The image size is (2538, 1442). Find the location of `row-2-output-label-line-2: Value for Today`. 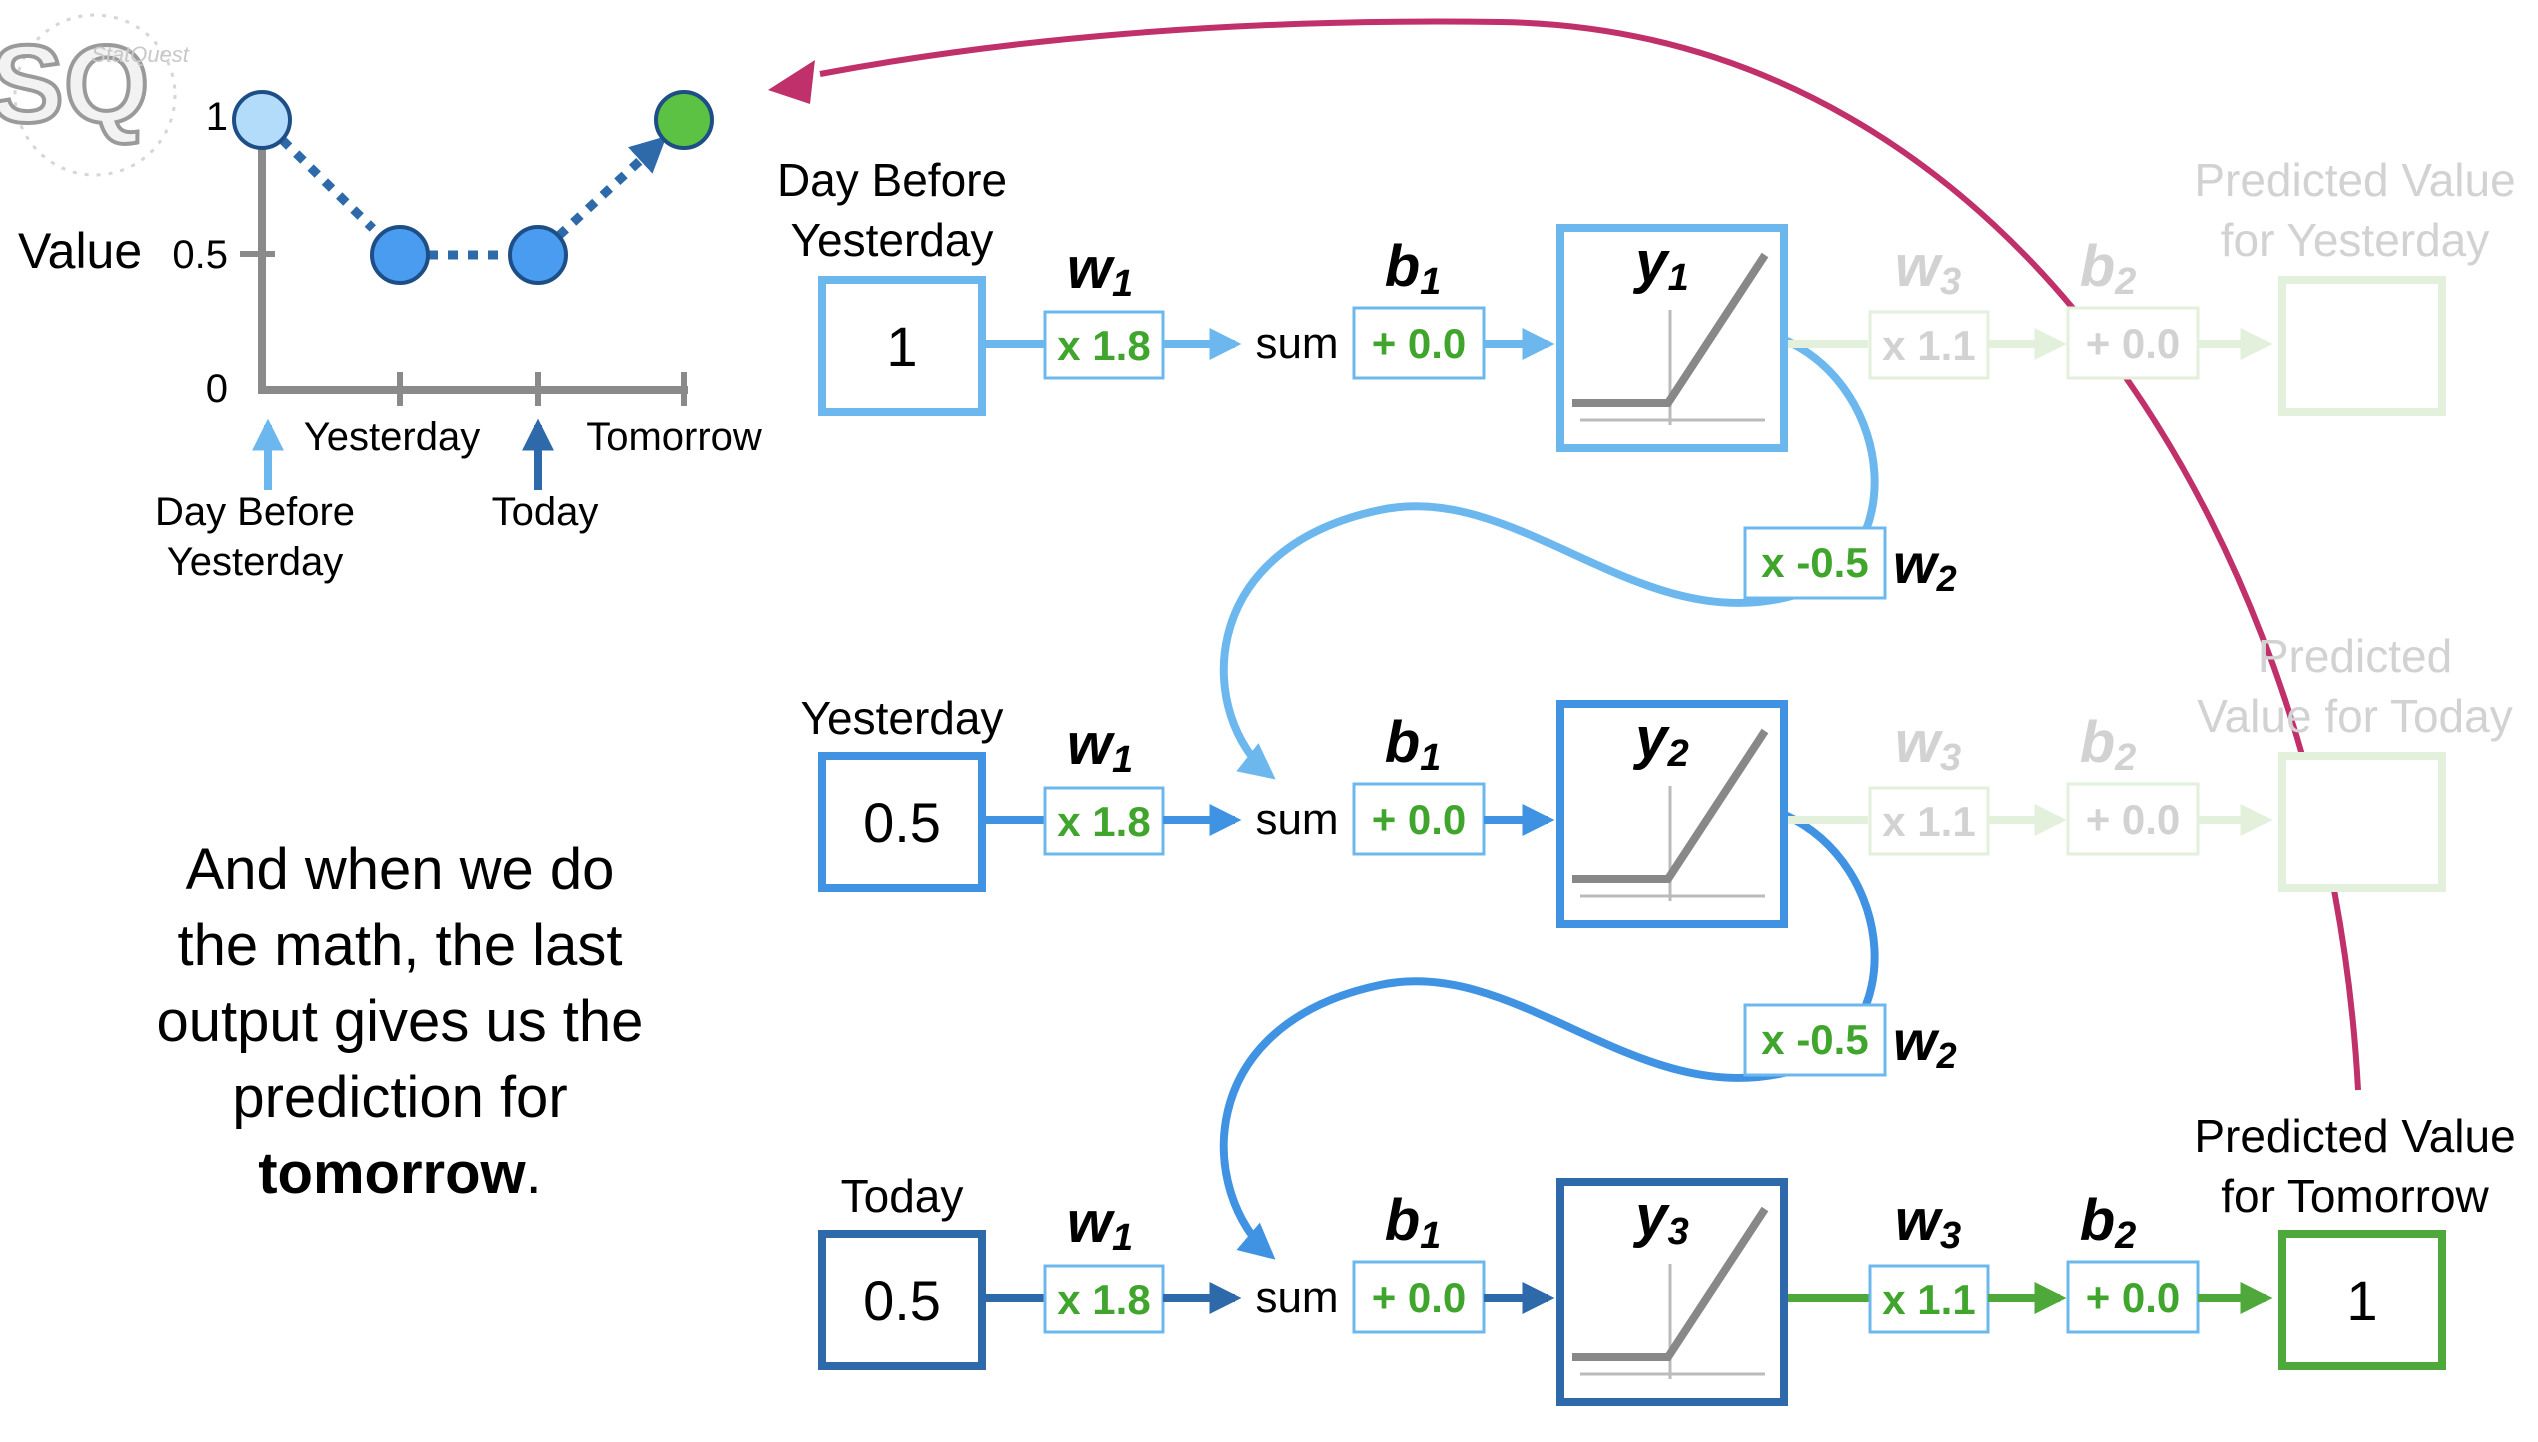

row-2-output-label-line-2: Value for Today is located at coordinates (2354, 716).